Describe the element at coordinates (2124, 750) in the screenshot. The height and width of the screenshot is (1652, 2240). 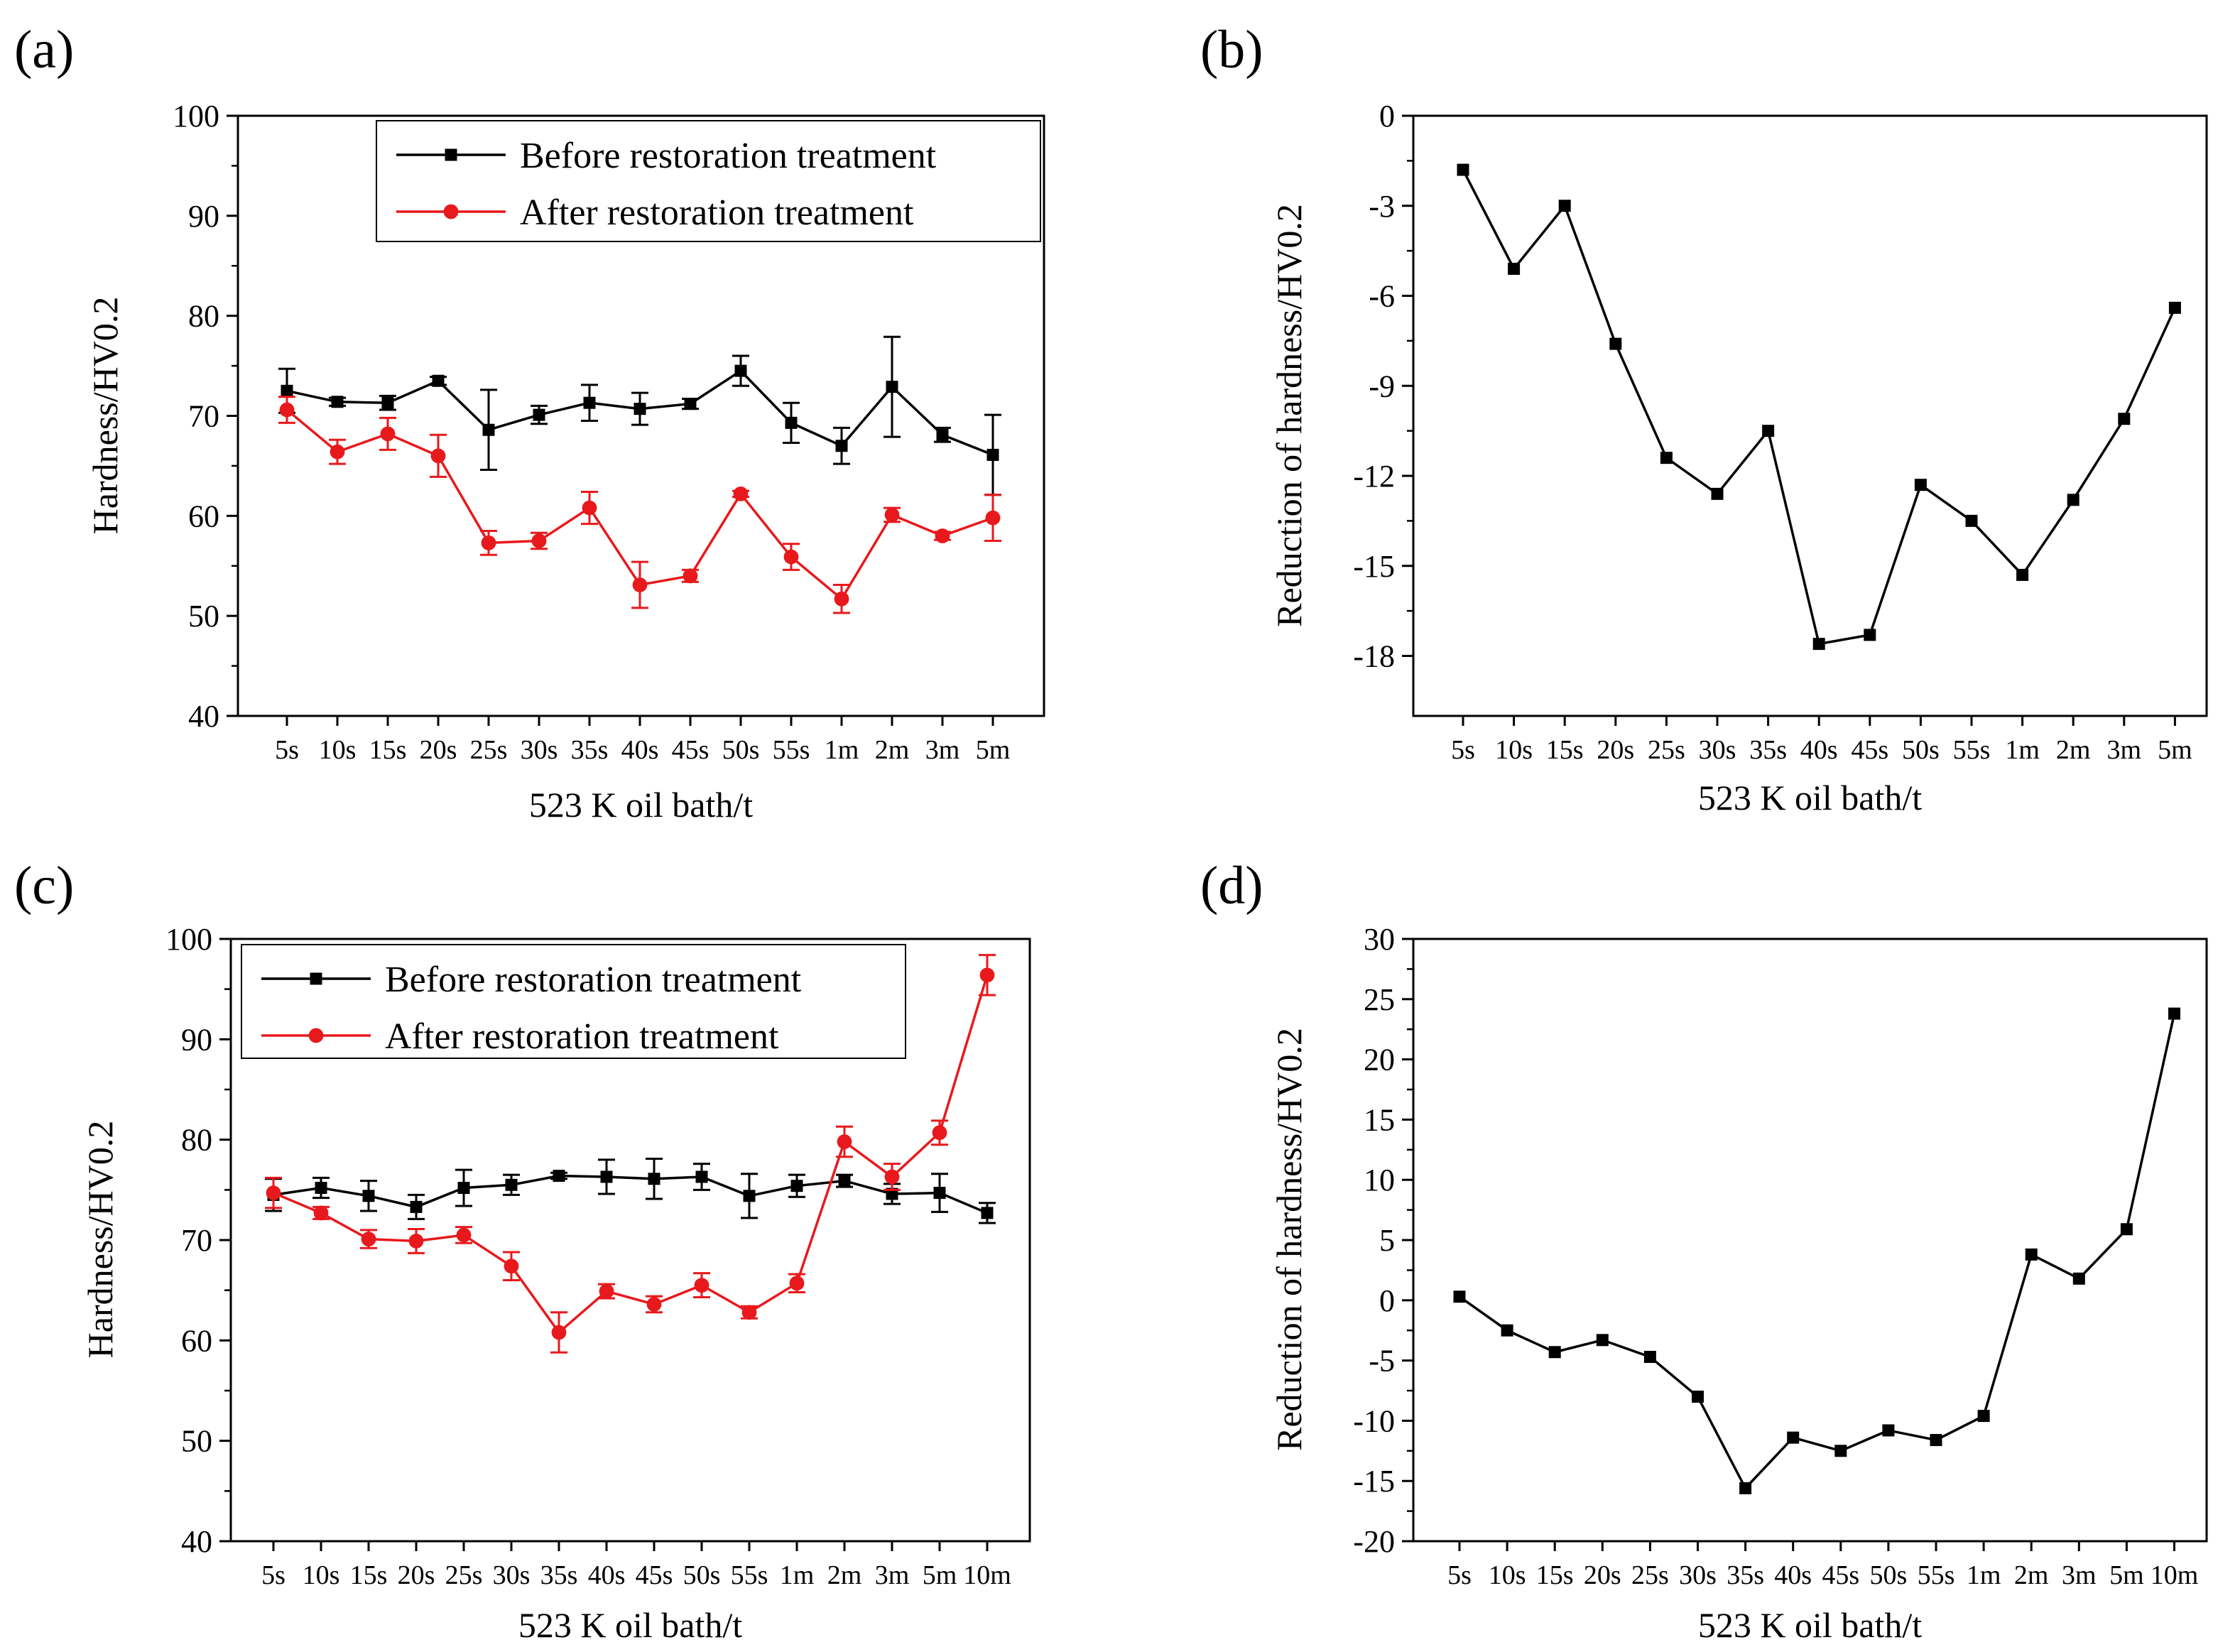
I see `x-tick-label: 3m` at that location.